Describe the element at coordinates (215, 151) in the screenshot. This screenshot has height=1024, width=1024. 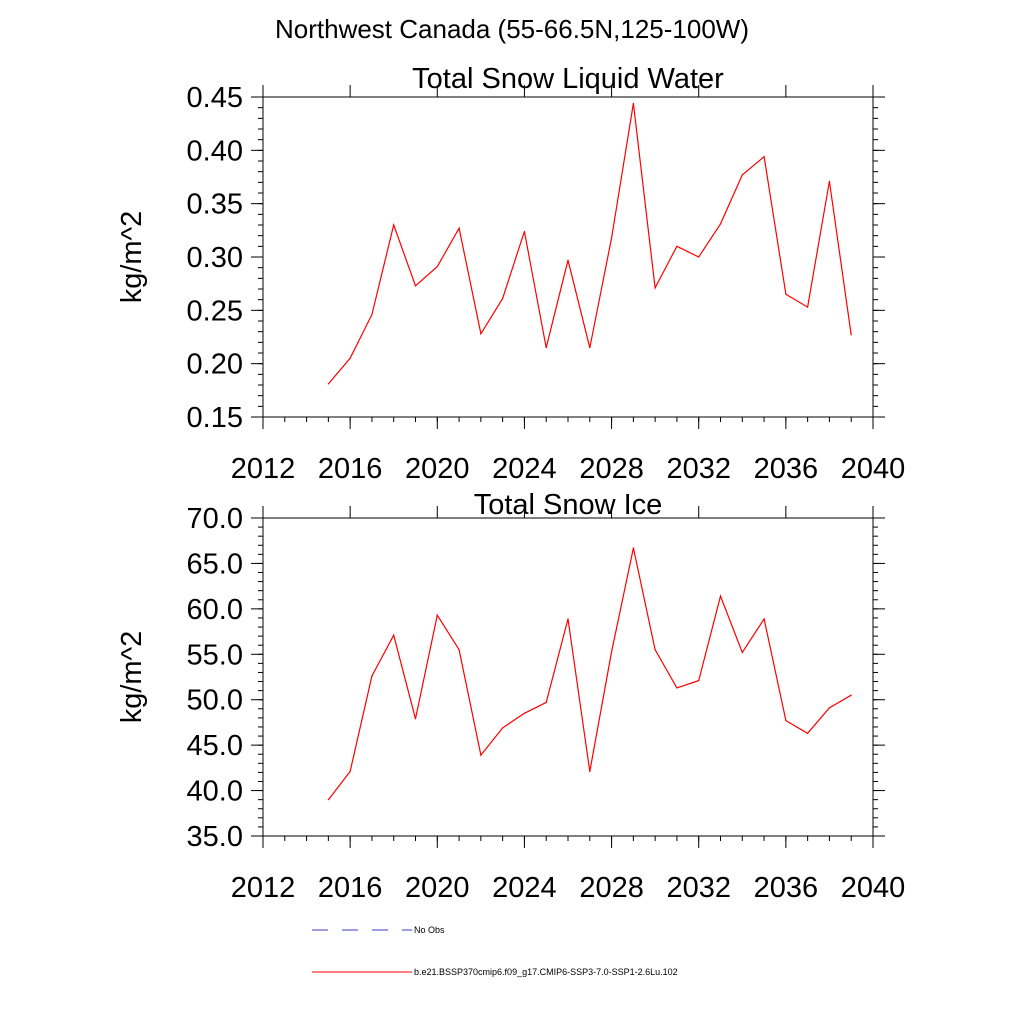
I see `y-tick-label: 0.40` at that location.